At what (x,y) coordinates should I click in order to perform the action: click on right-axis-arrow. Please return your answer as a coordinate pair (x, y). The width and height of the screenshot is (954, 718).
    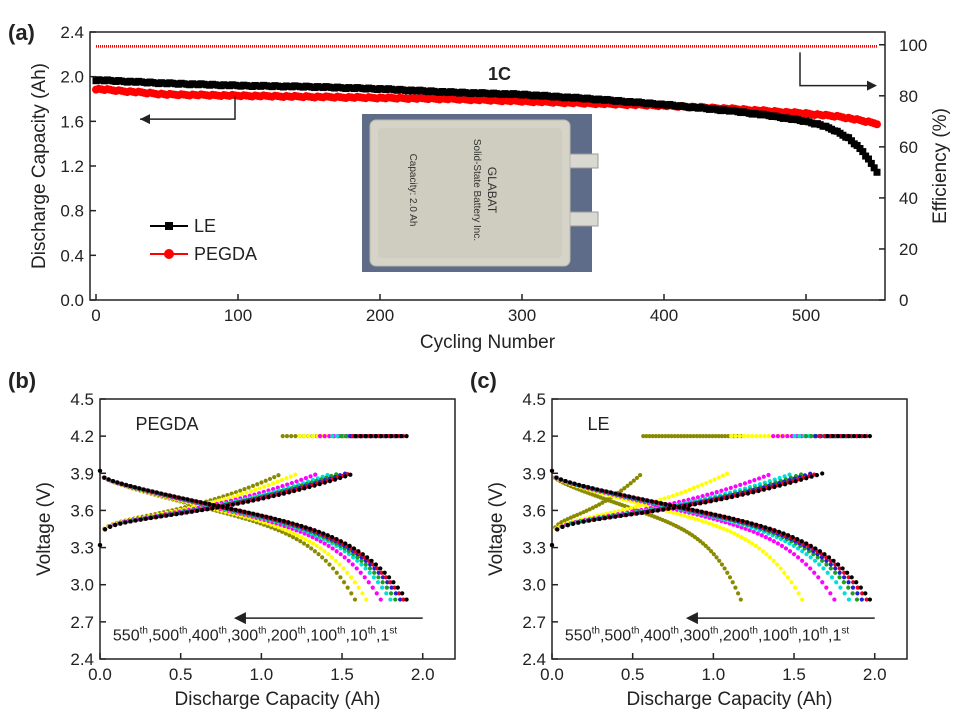
    Looking at the image, I should click on (837, 69).